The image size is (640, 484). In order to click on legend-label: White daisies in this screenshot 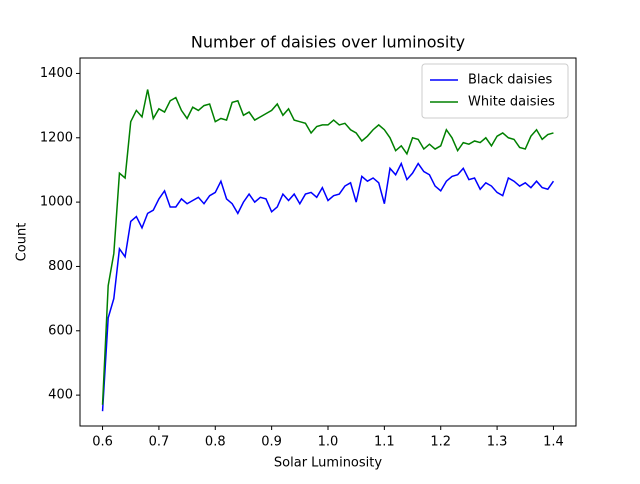, I will do `click(511, 102)`.